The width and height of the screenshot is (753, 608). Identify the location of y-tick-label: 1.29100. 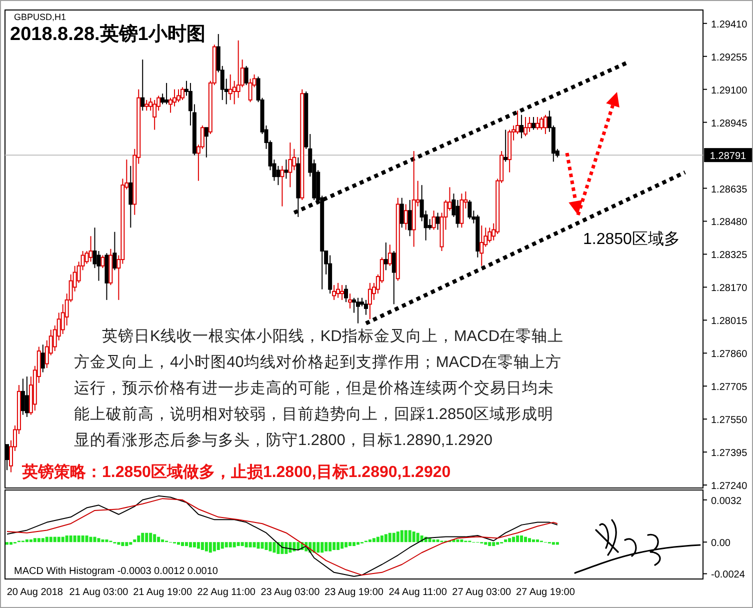
(729, 90).